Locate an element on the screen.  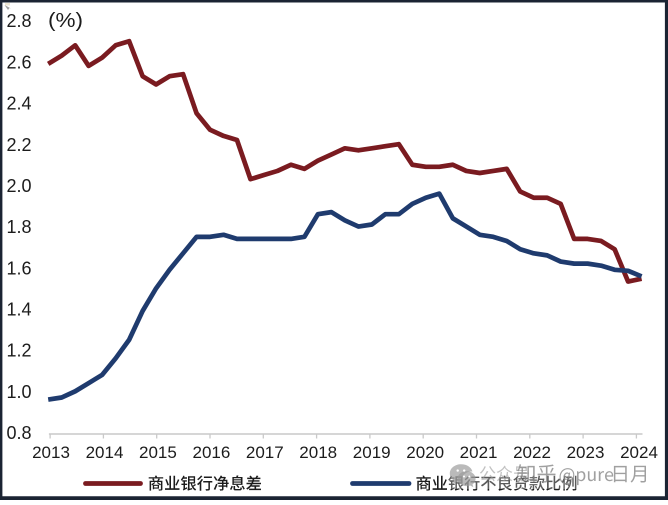
svg-text: 2019 is located at coordinates (372, 452).